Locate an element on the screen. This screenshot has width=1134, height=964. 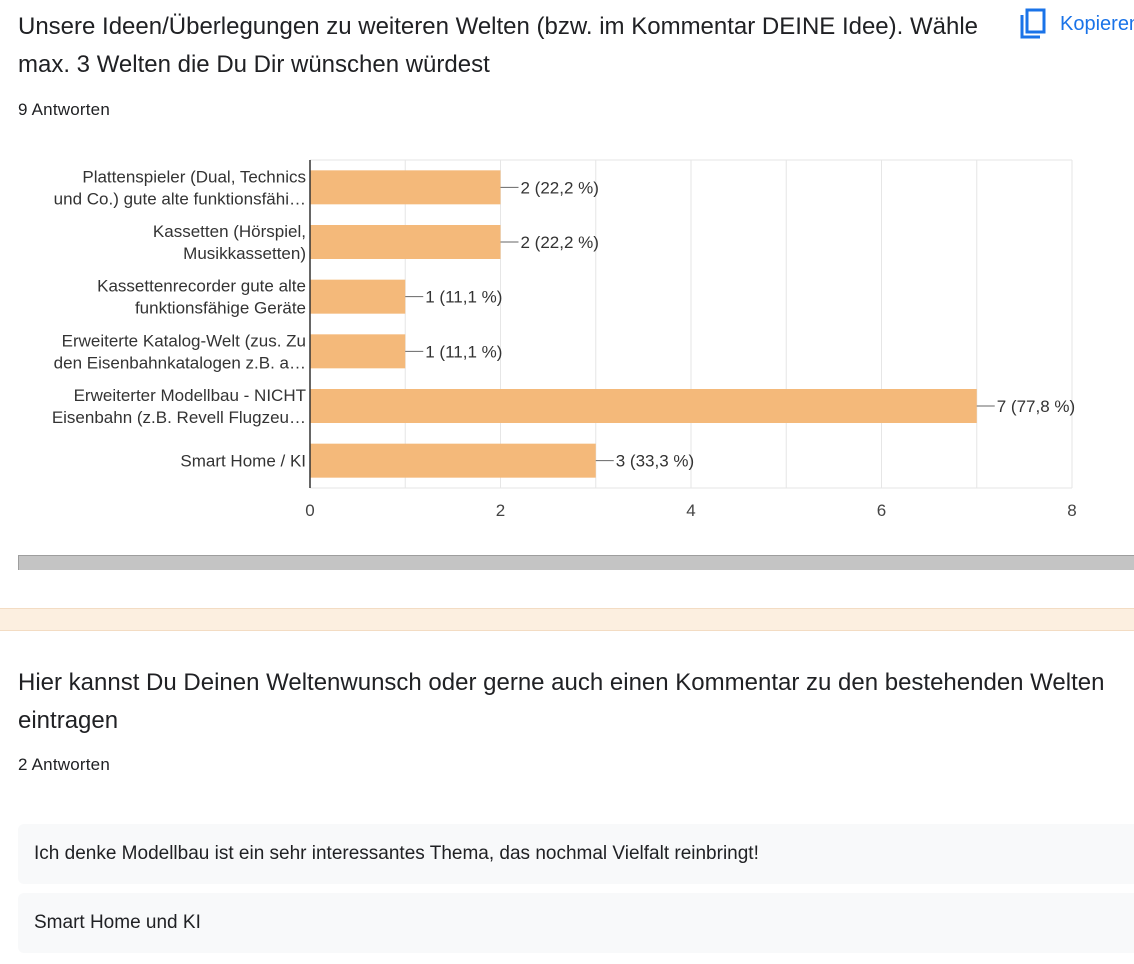
category-label: Erweiterte Katalog-Welt (zus. Zu is located at coordinates (184, 340).